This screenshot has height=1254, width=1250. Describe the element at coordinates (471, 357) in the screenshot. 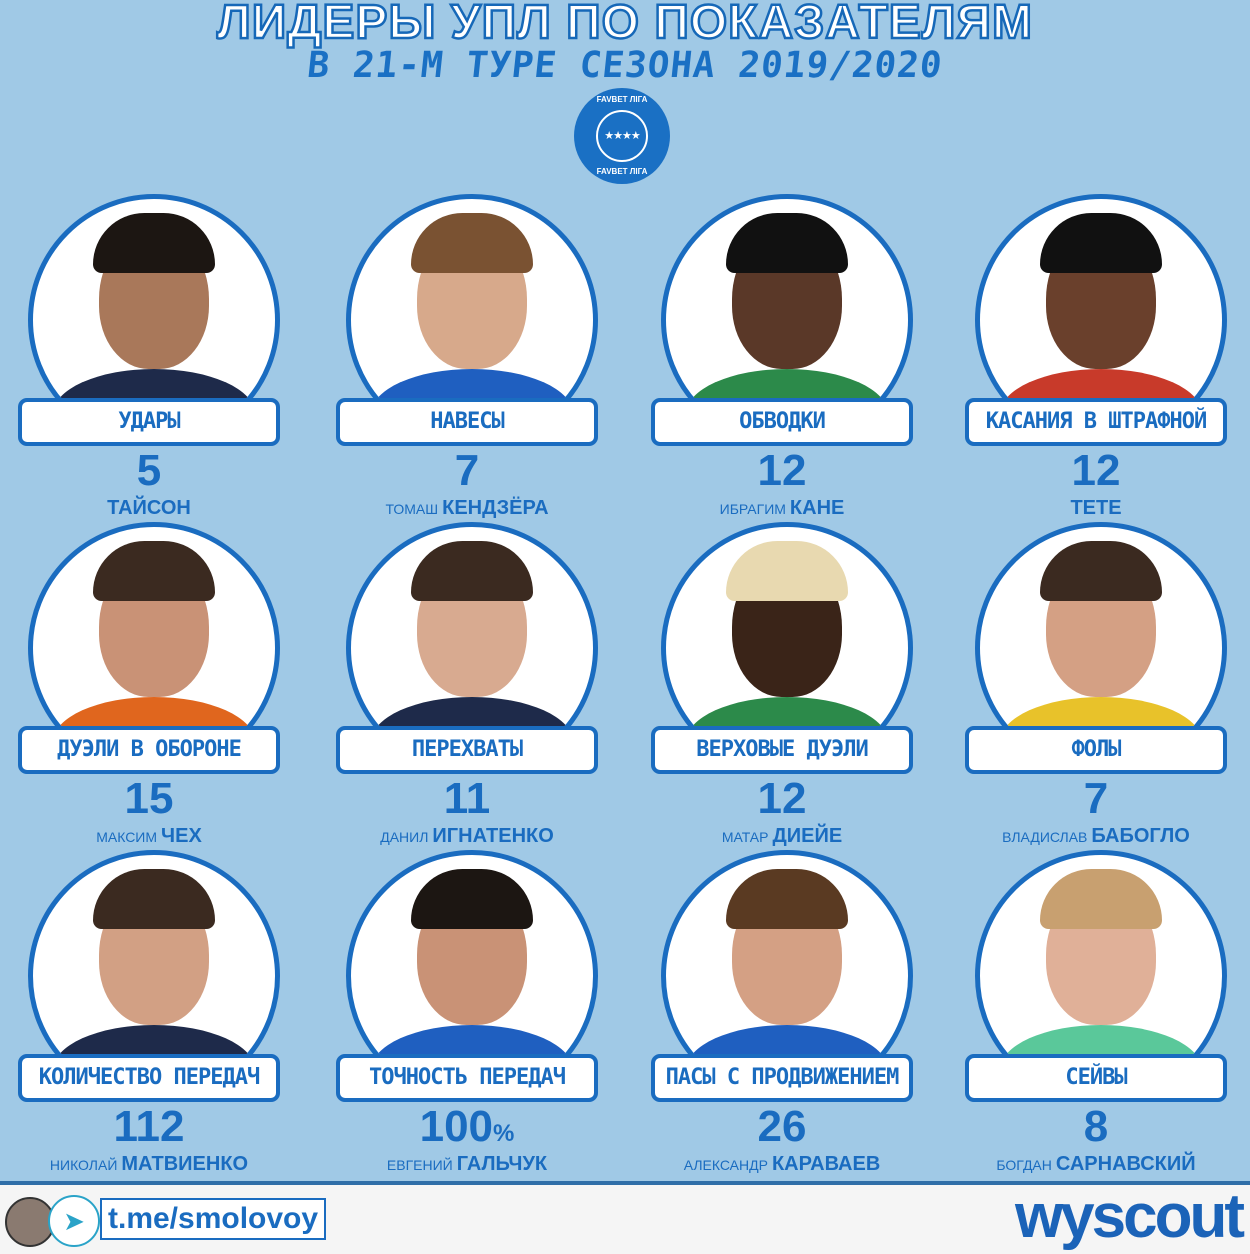

I see `leader-card: НАВЕСЫ 7 ТОМАШ КЕНДЗЁРА` at that location.